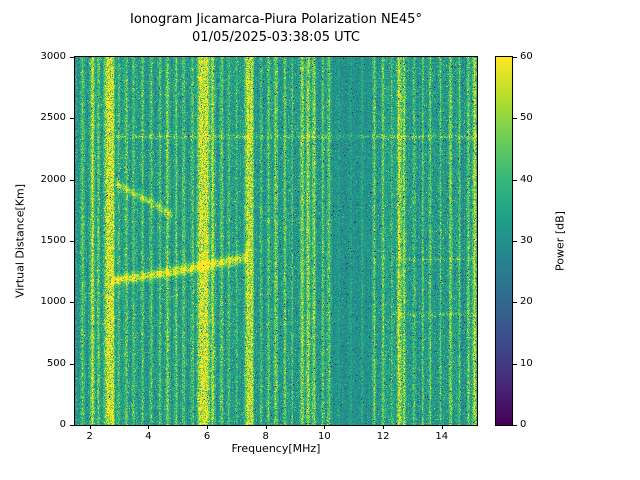 This screenshot has height=480, width=640. Describe the element at coordinates (526, 302) in the screenshot. I see `colorbar-tick-label: 20` at that location.